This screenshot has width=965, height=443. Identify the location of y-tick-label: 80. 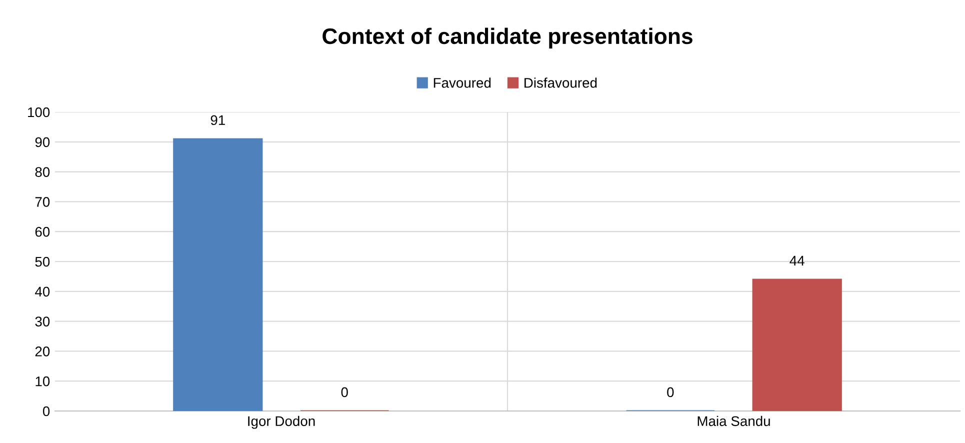
(42, 172).